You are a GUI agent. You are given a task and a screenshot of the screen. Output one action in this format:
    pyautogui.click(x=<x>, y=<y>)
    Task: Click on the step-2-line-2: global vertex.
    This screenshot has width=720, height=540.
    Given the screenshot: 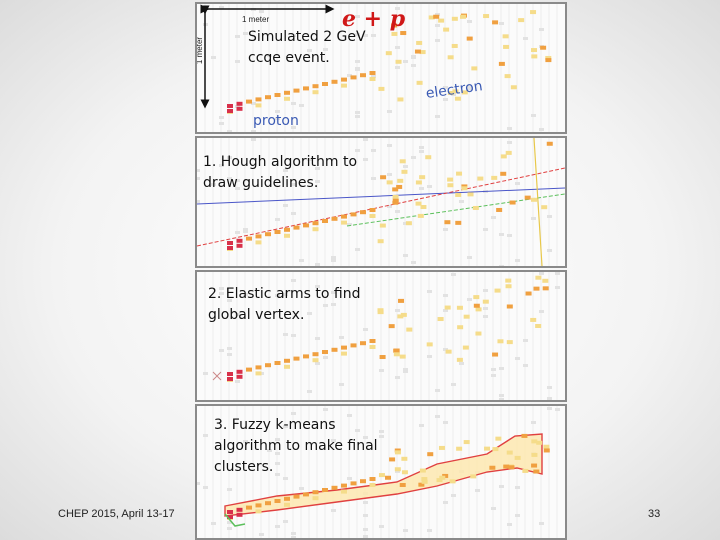 What is the action you would take?
    pyautogui.click(x=256, y=315)
    